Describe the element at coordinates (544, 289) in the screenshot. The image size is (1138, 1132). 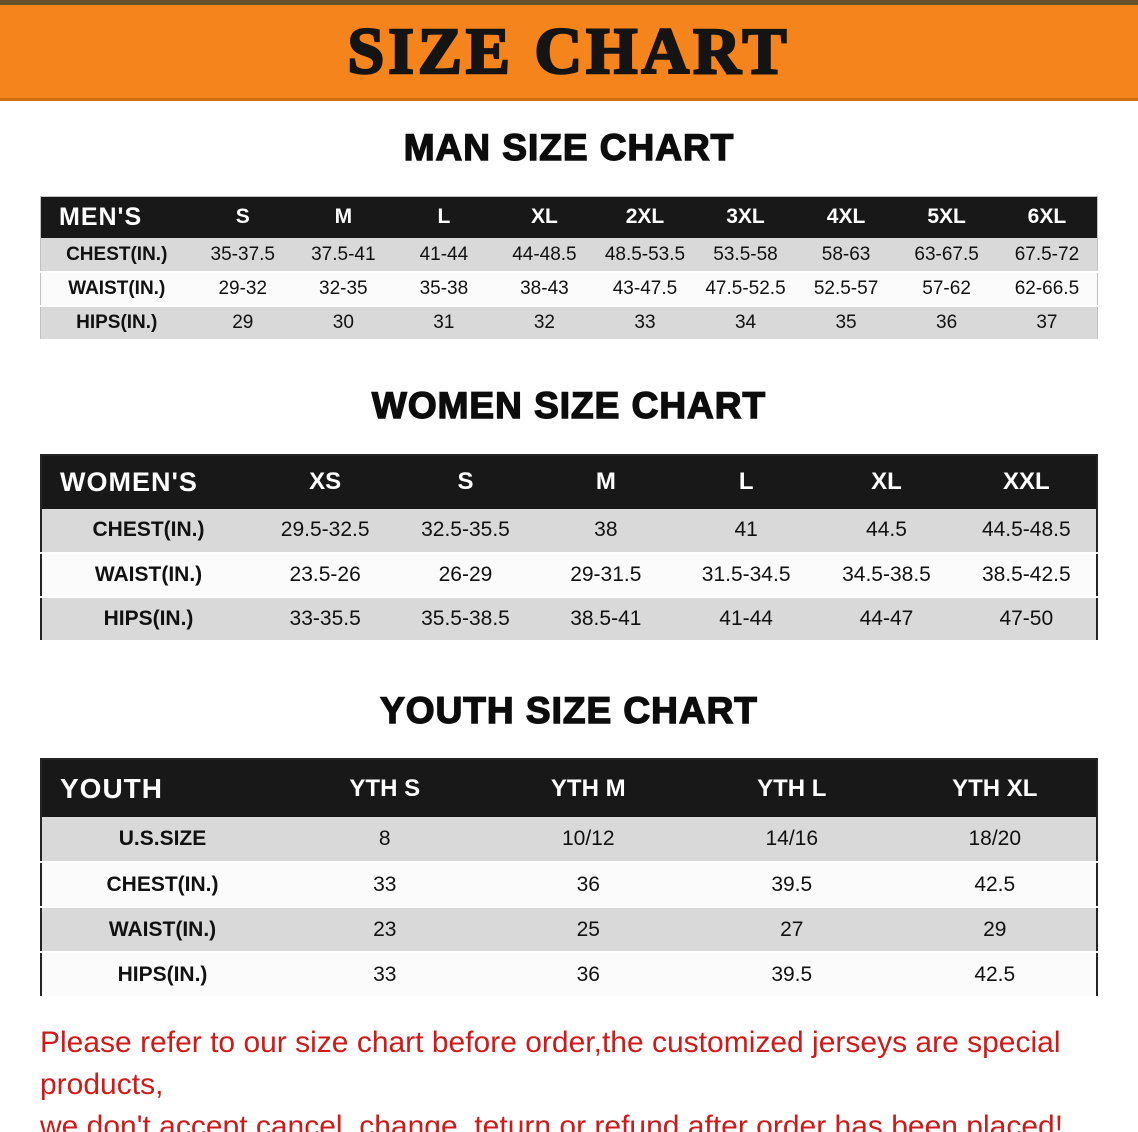
I see `size-value-cell: 38-43` at that location.